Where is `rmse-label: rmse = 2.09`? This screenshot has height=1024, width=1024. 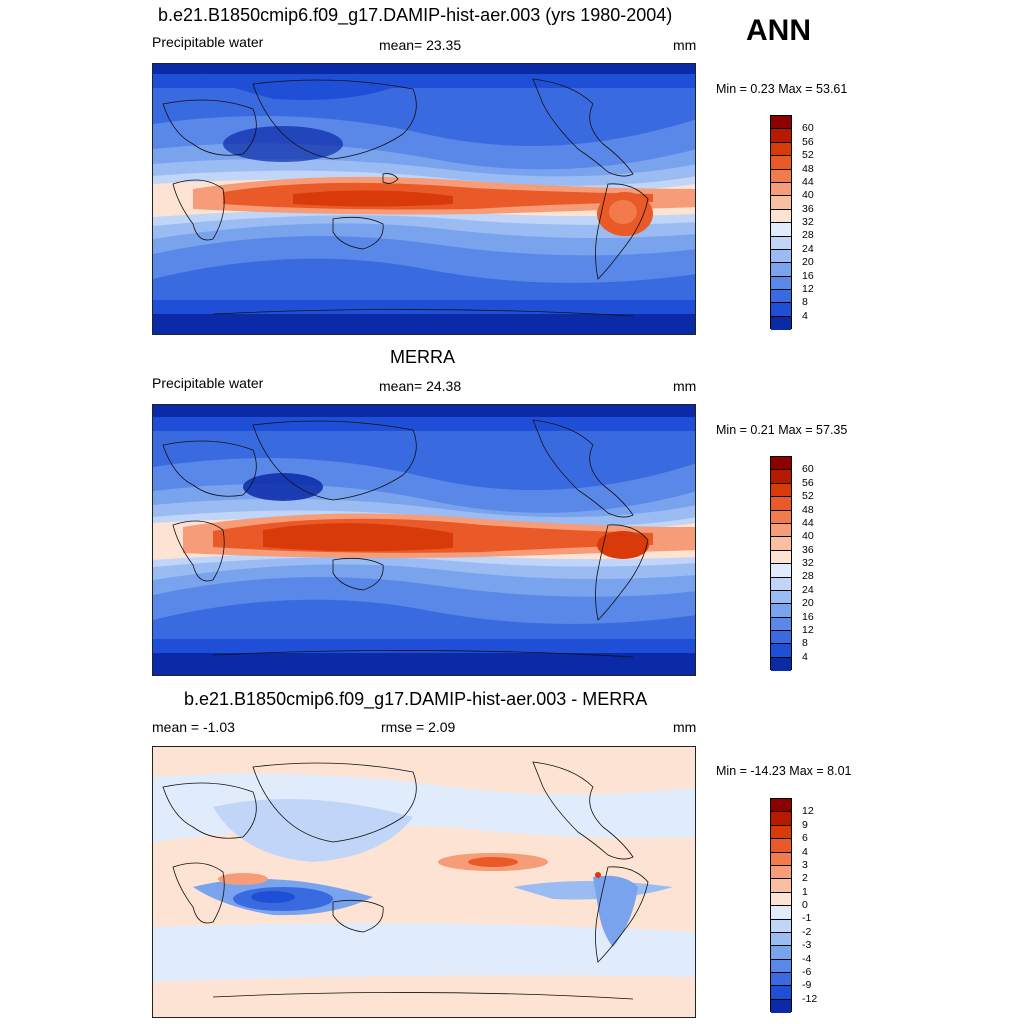 rmse-label: rmse = 2.09 is located at coordinates (418, 727).